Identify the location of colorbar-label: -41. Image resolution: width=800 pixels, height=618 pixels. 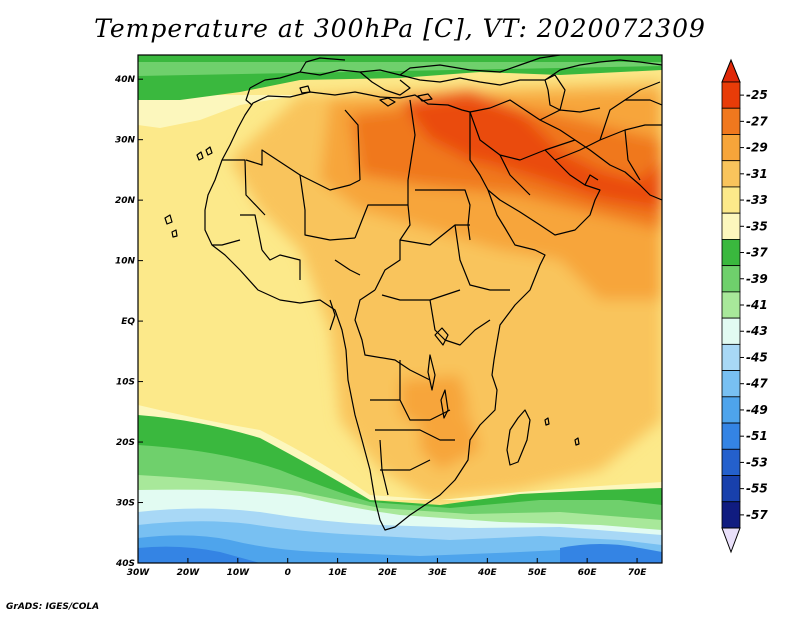
(757, 305).